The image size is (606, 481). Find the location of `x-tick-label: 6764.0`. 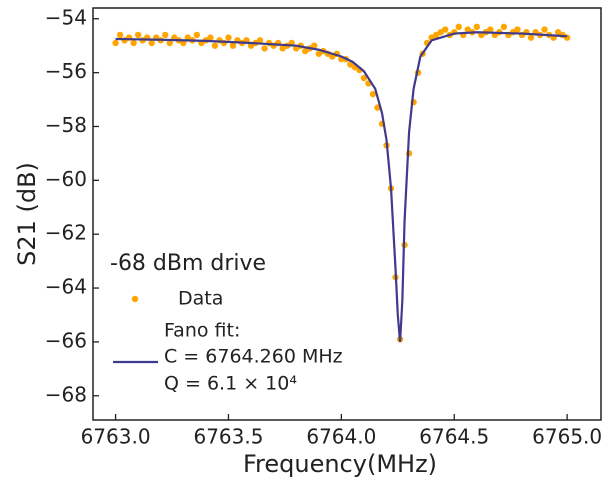

x-tick-label: 6764.0 is located at coordinates (341, 437).